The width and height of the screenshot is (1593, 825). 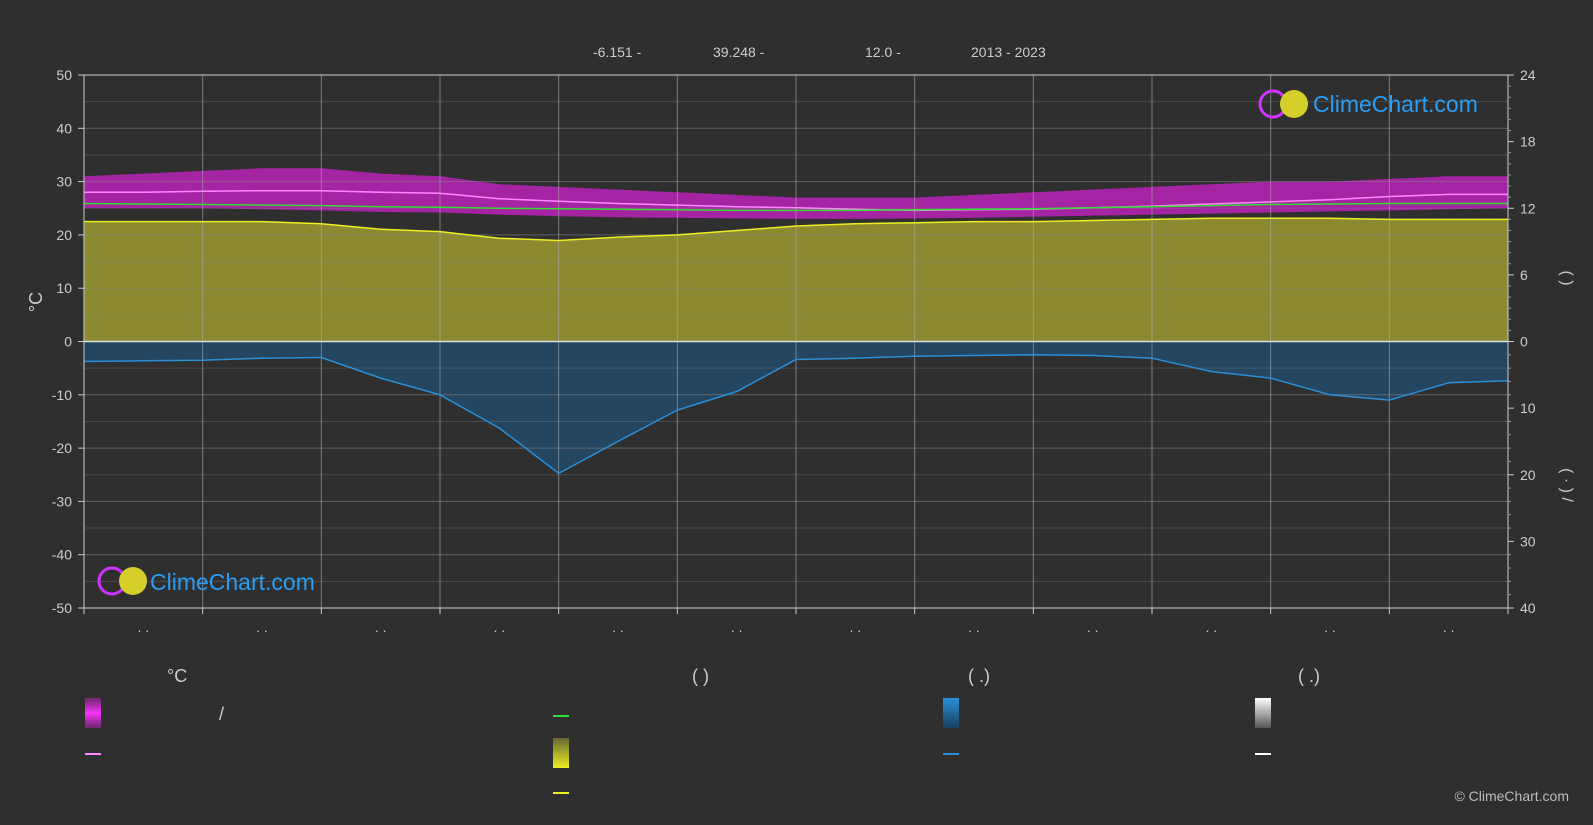 I want to click on right-bottom-tick-label: 30, so click(x=1528, y=541).